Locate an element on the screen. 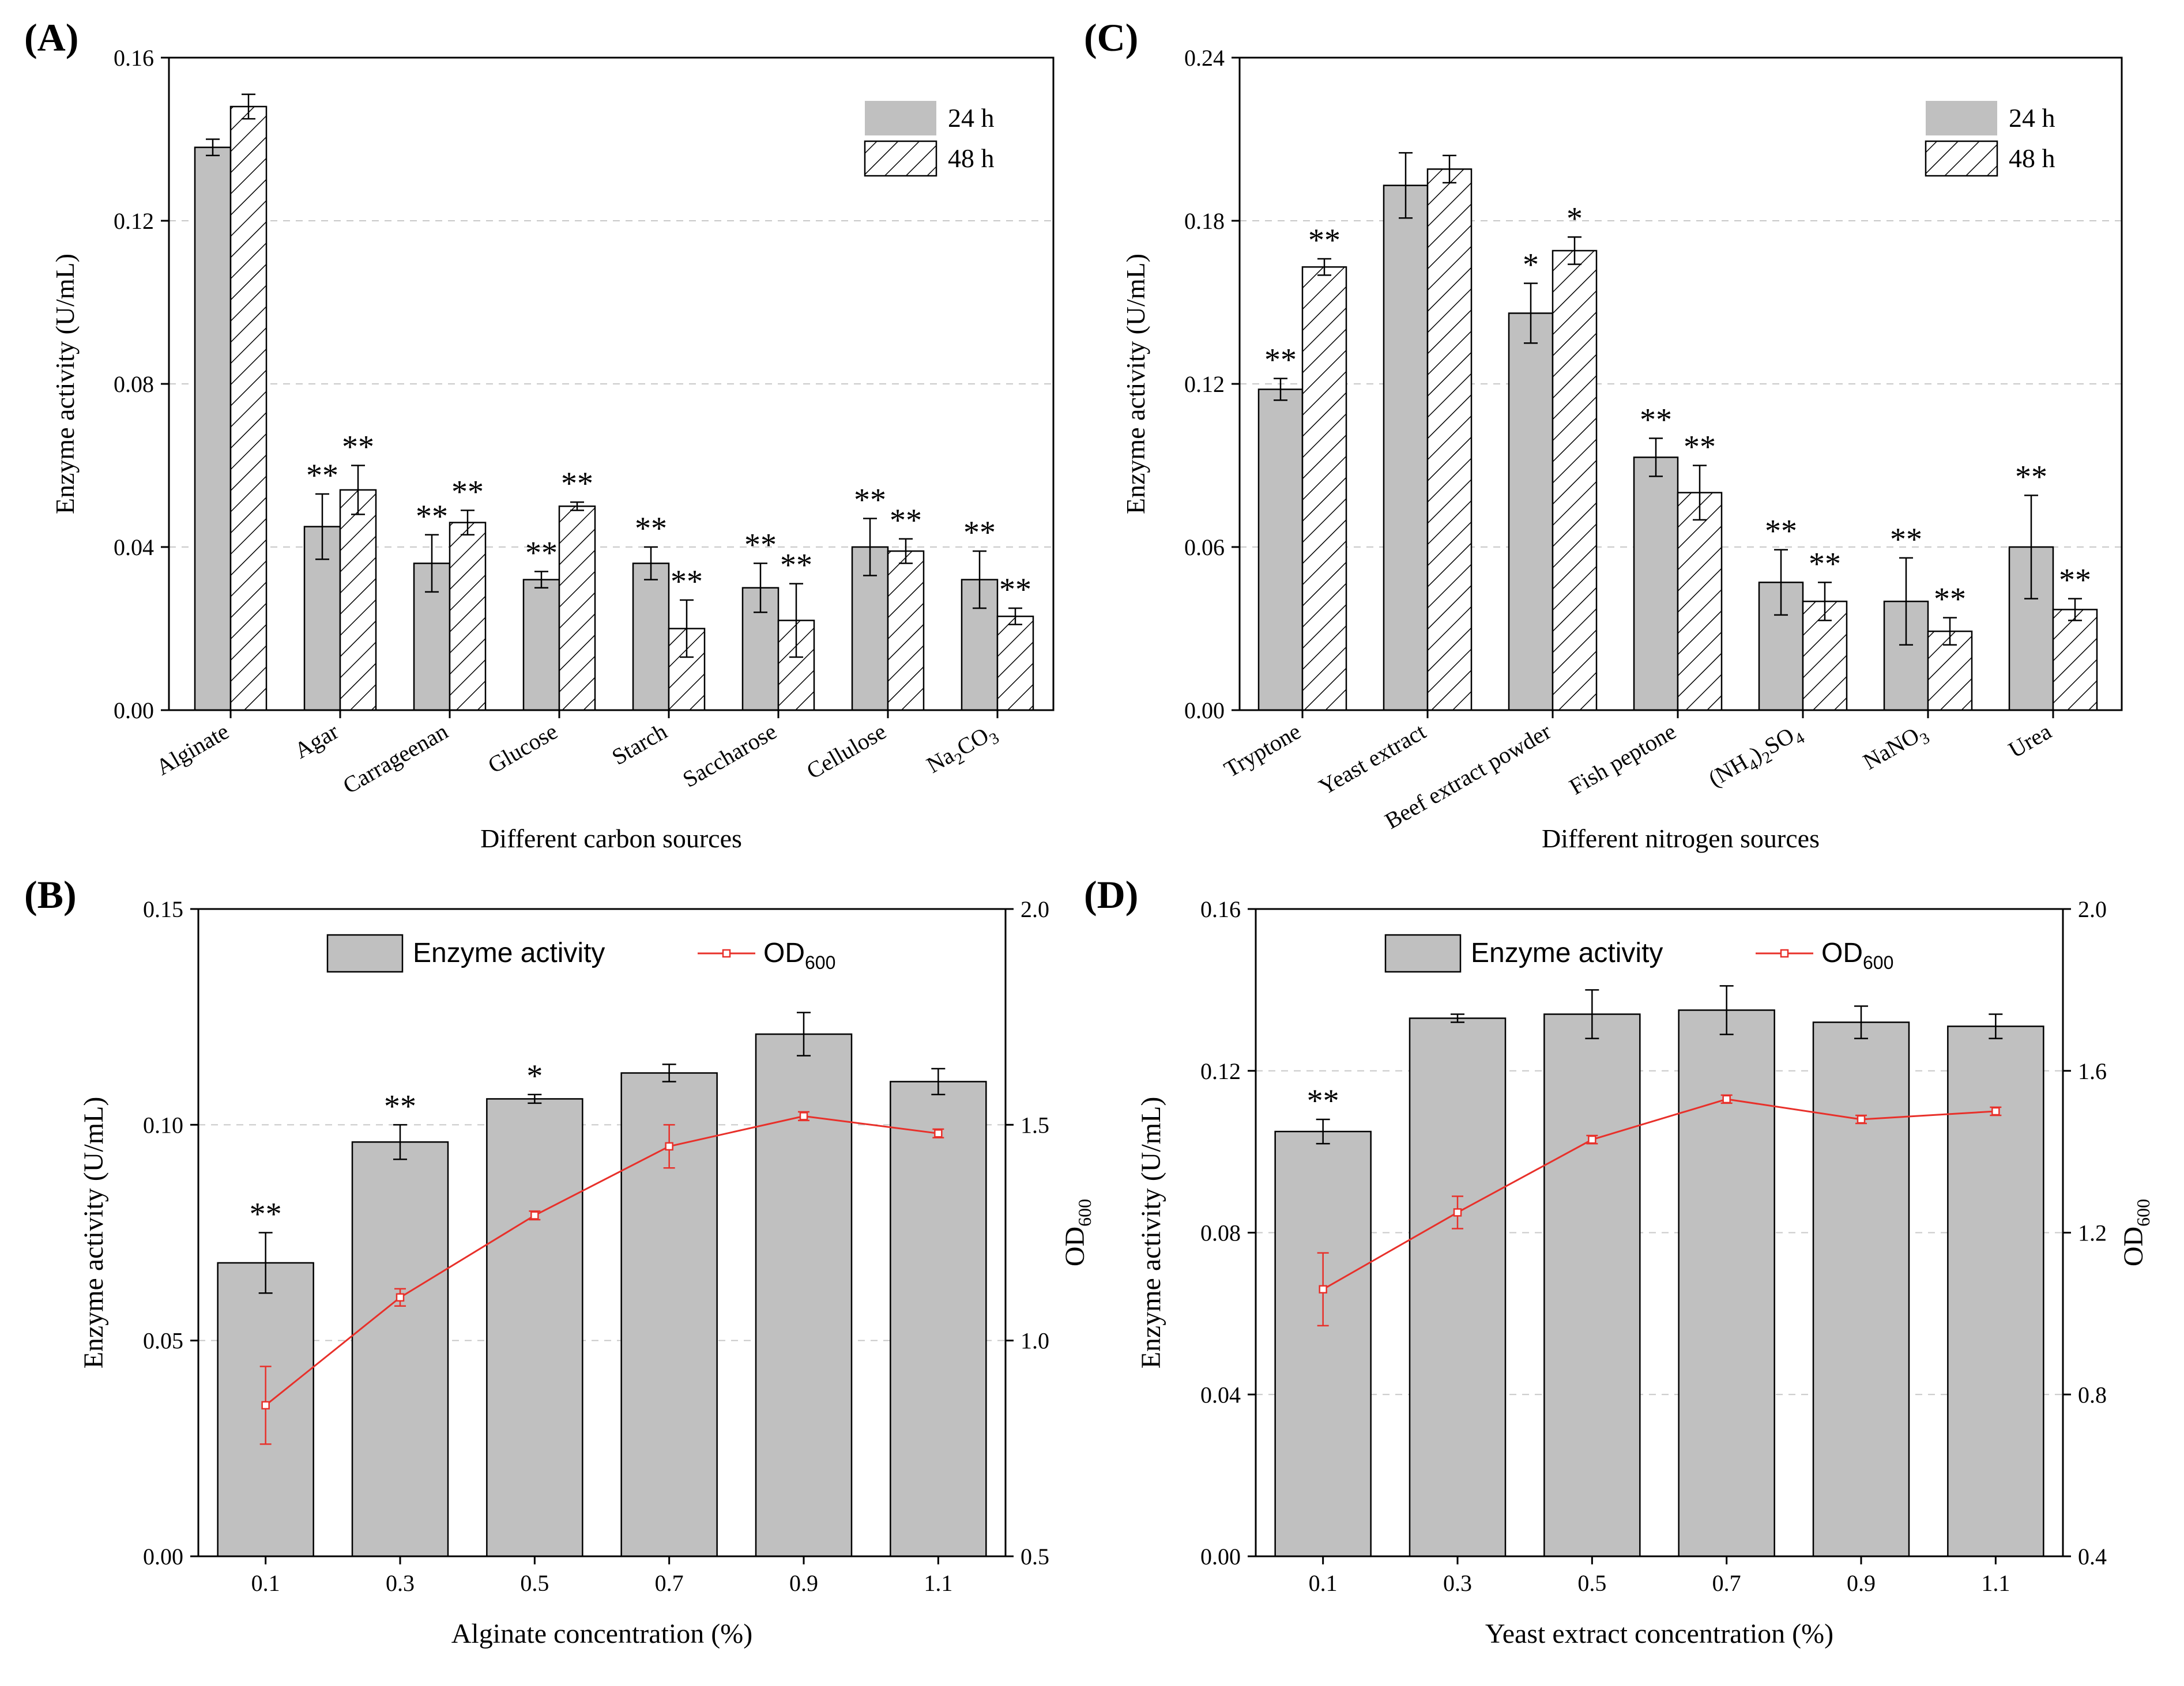 This screenshot has width=2184, height=1686. panel-label: (A) is located at coordinates (51, 37).